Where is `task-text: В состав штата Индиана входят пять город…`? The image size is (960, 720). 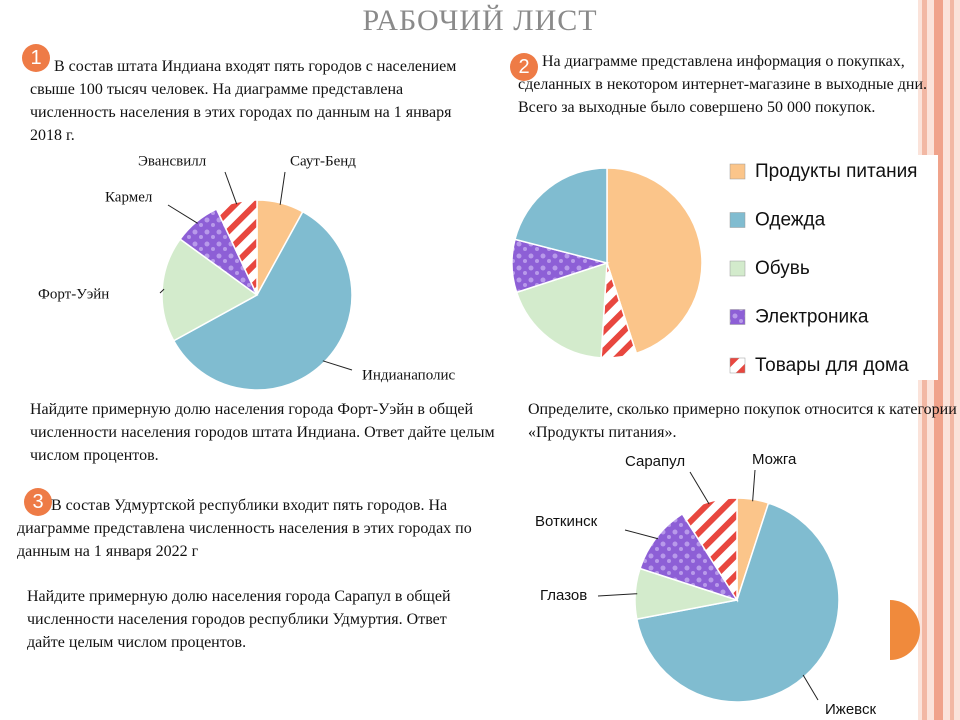
task-text: В состав штата Индиана входят пять город… is located at coordinates (243, 101).